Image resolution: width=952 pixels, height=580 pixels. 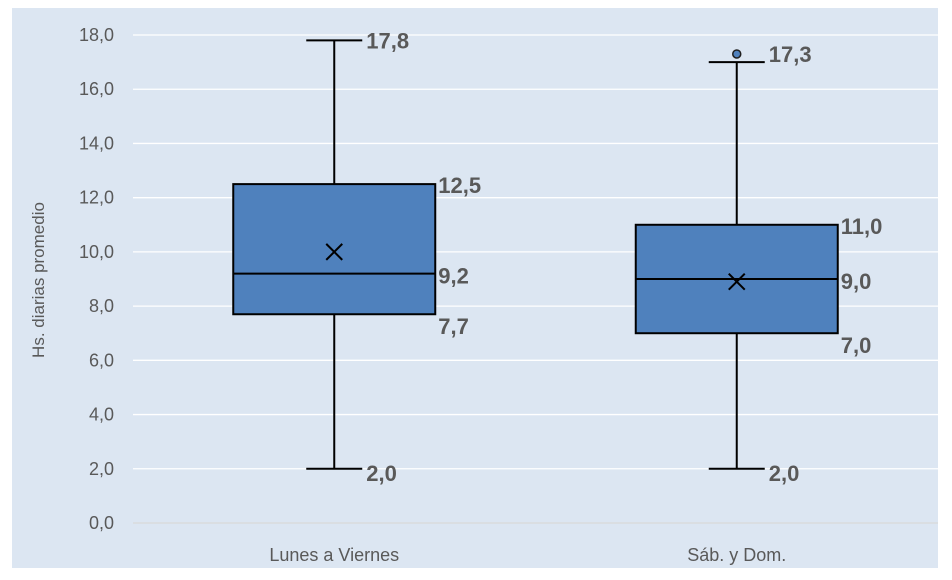 What do you see at coordinates (527, 555) in the screenshot?
I see `x-axis-categories: Lunes a Viernes Sáb. y Dom.` at bounding box center [527, 555].